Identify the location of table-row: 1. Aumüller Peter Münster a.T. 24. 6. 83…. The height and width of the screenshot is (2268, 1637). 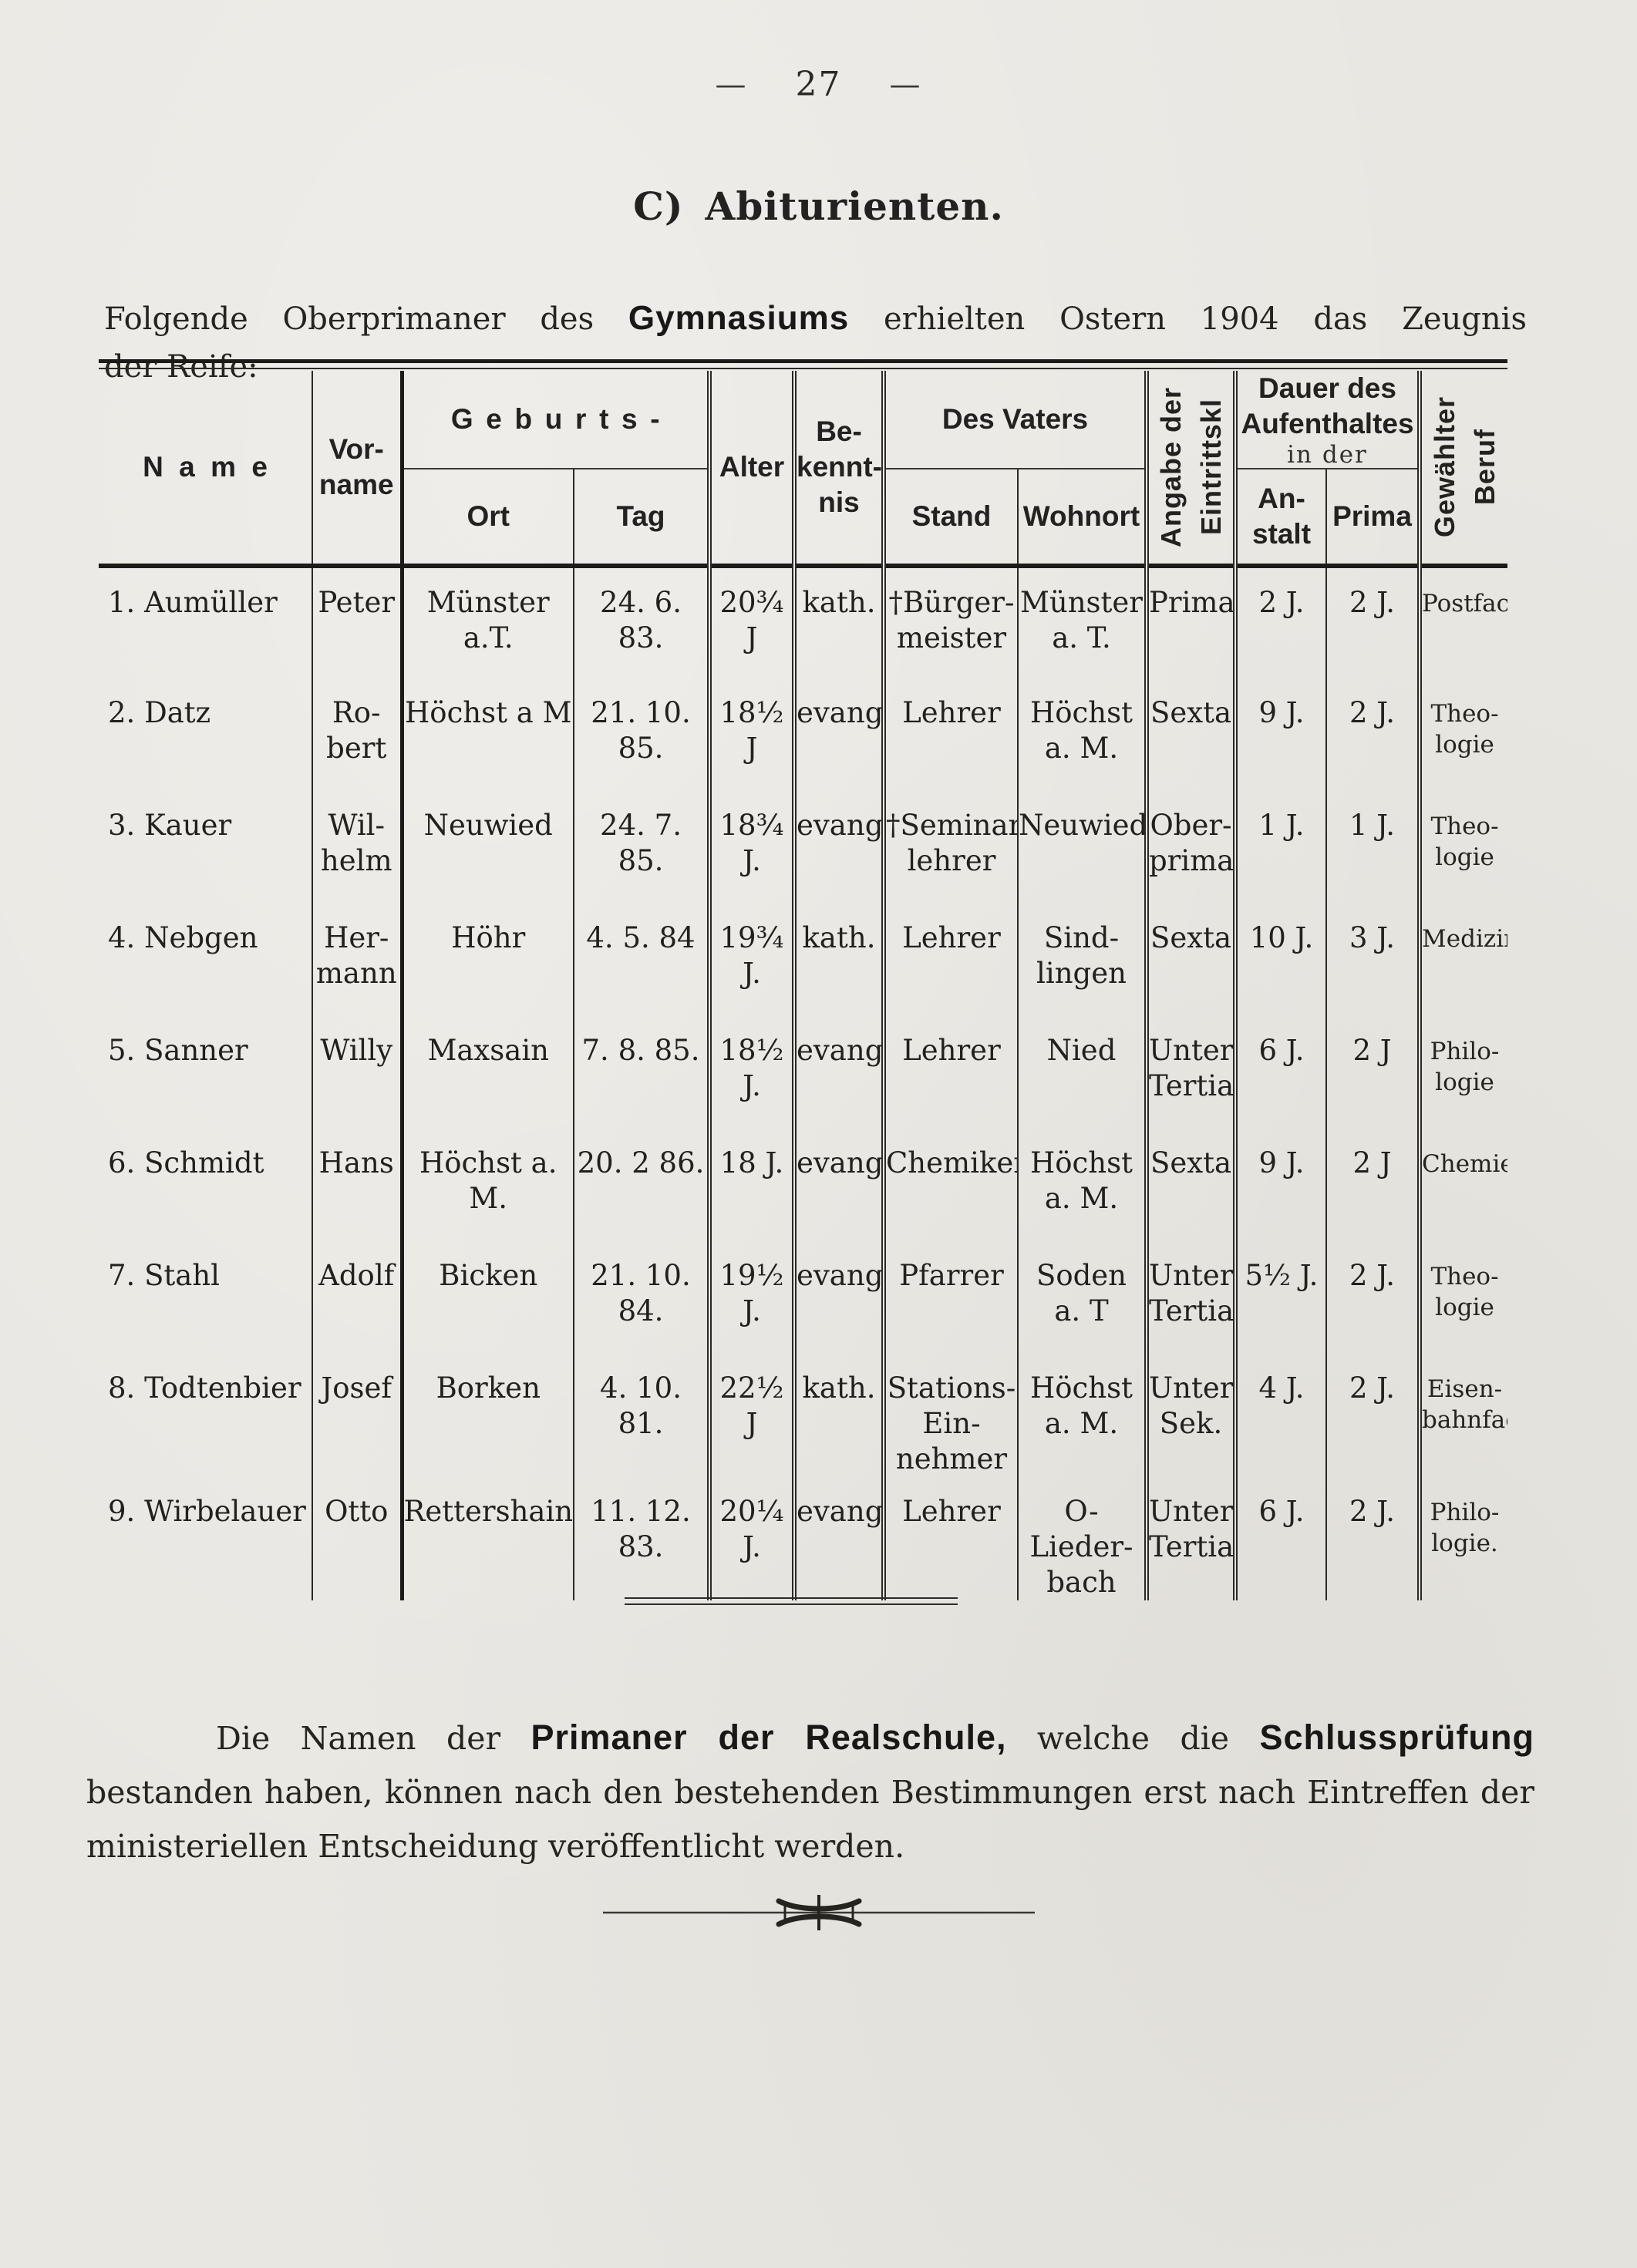
(803, 622).